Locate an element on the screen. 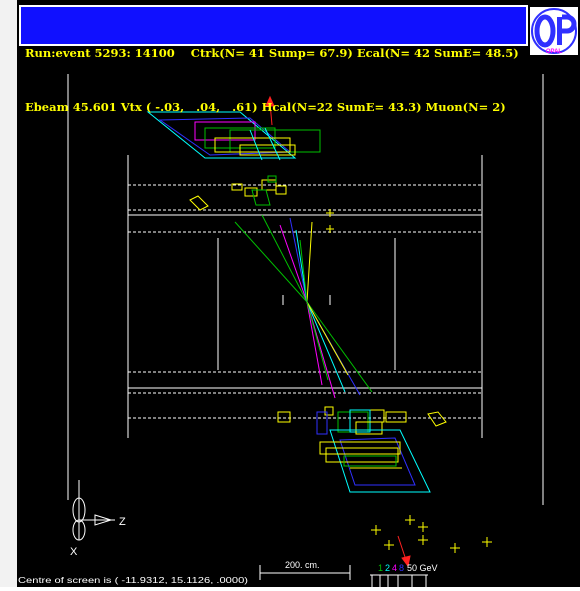 The width and height of the screenshot is (580, 591). missing-momentum-arrow-up is located at coordinates (270, 110).